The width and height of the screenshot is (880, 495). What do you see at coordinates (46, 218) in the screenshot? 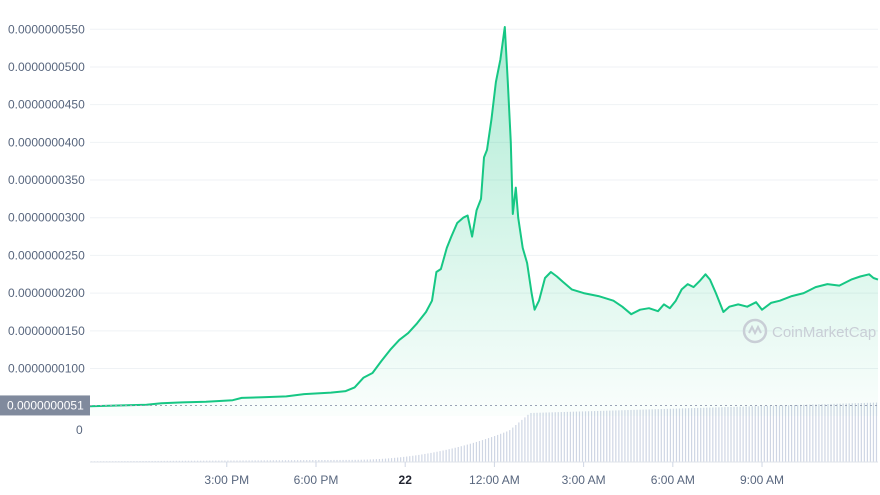
I see `y-tick-label: 0.0000000300` at bounding box center [46, 218].